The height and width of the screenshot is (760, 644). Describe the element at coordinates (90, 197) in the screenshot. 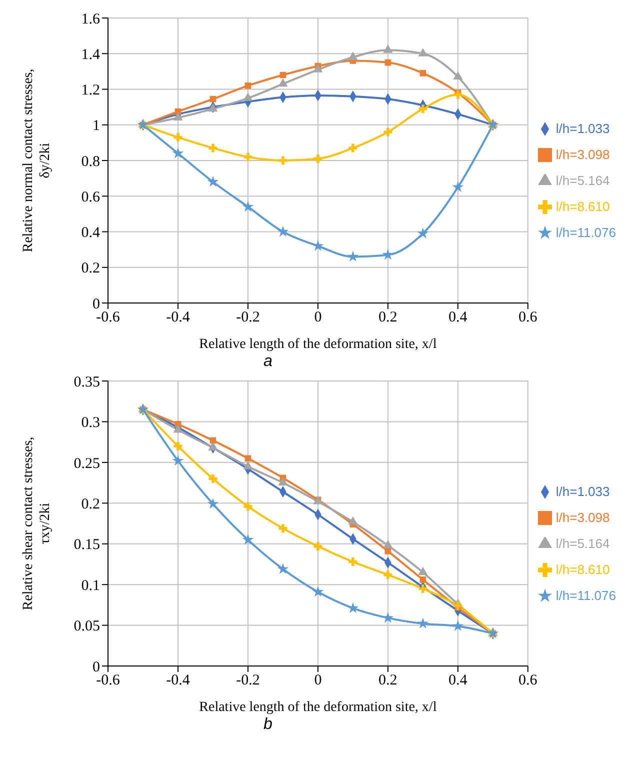

I see `y-tick-label: 0.6` at that location.